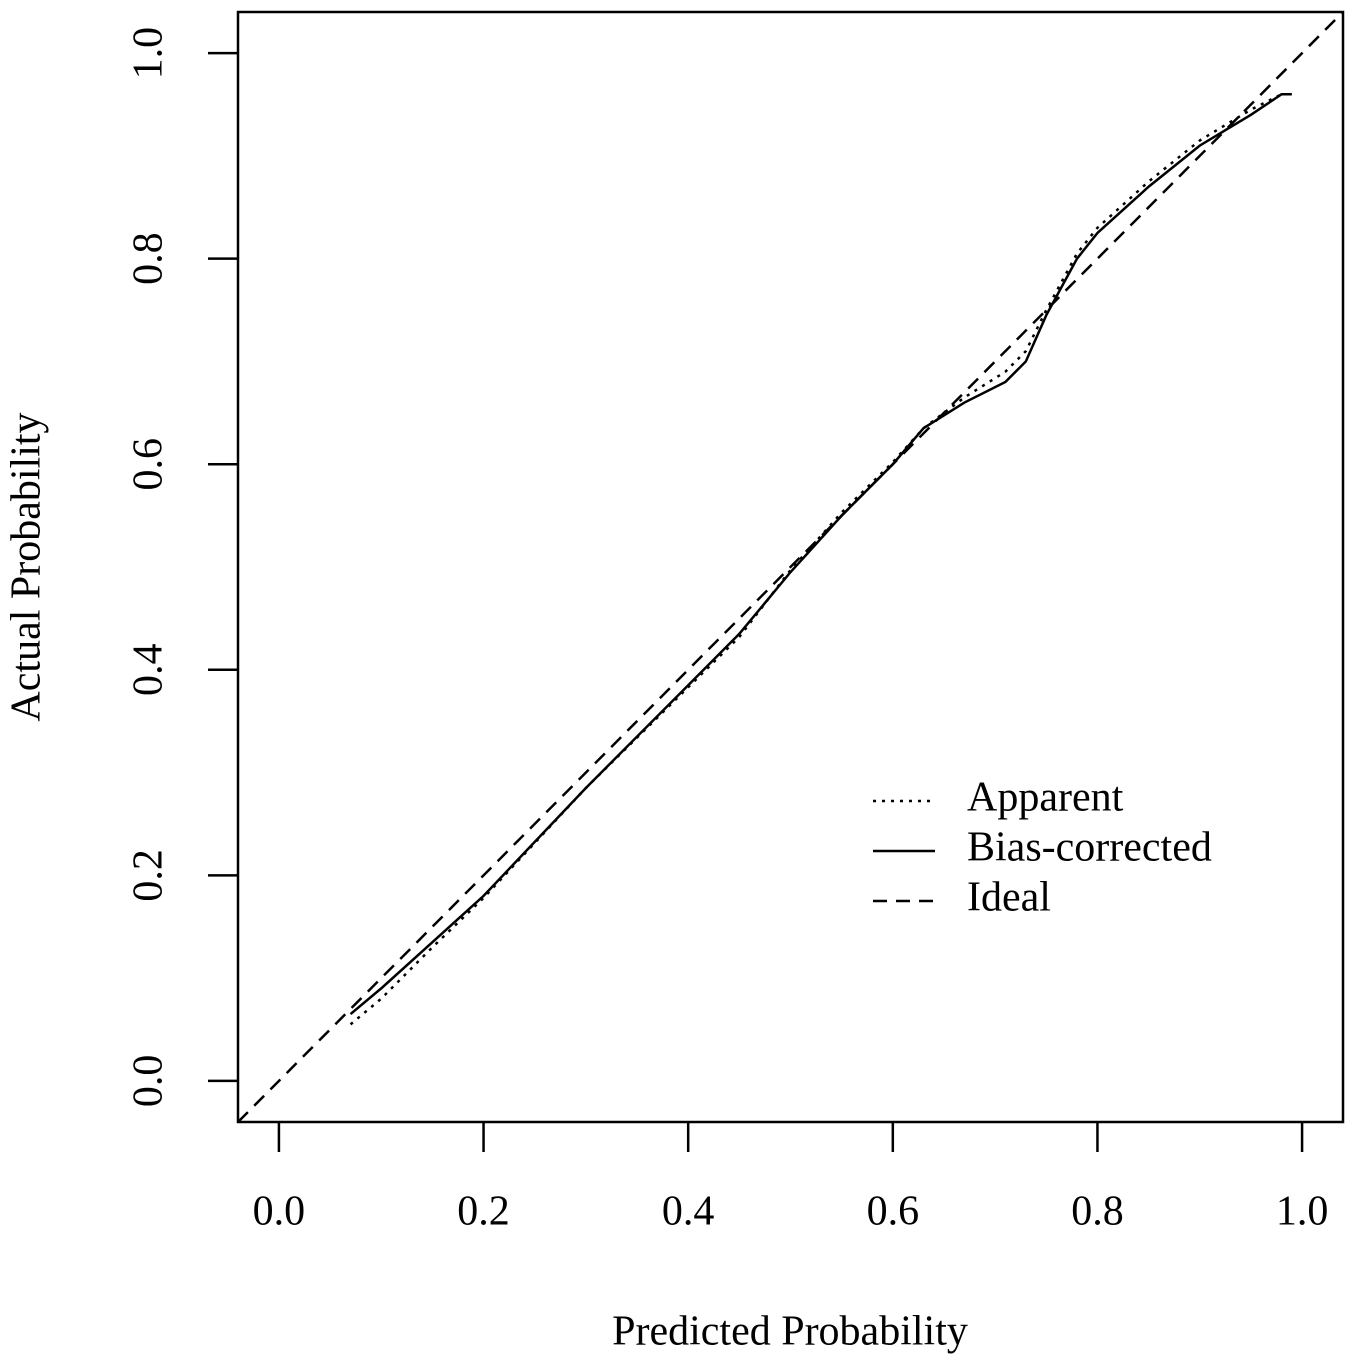 Image resolution: width=1358 pixels, height=1361 pixels. Describe the element at coordinates (1045, 798) in the screenshot. I see `legend-label: Apparent` at that location.